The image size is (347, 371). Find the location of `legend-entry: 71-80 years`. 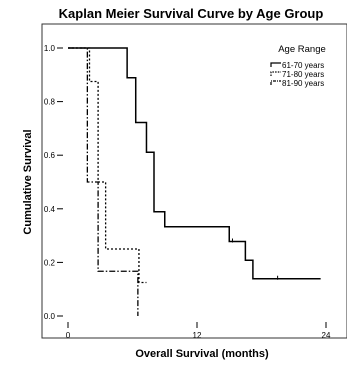

legend-entry: 71-80 years is located at coordinates (303, 74).